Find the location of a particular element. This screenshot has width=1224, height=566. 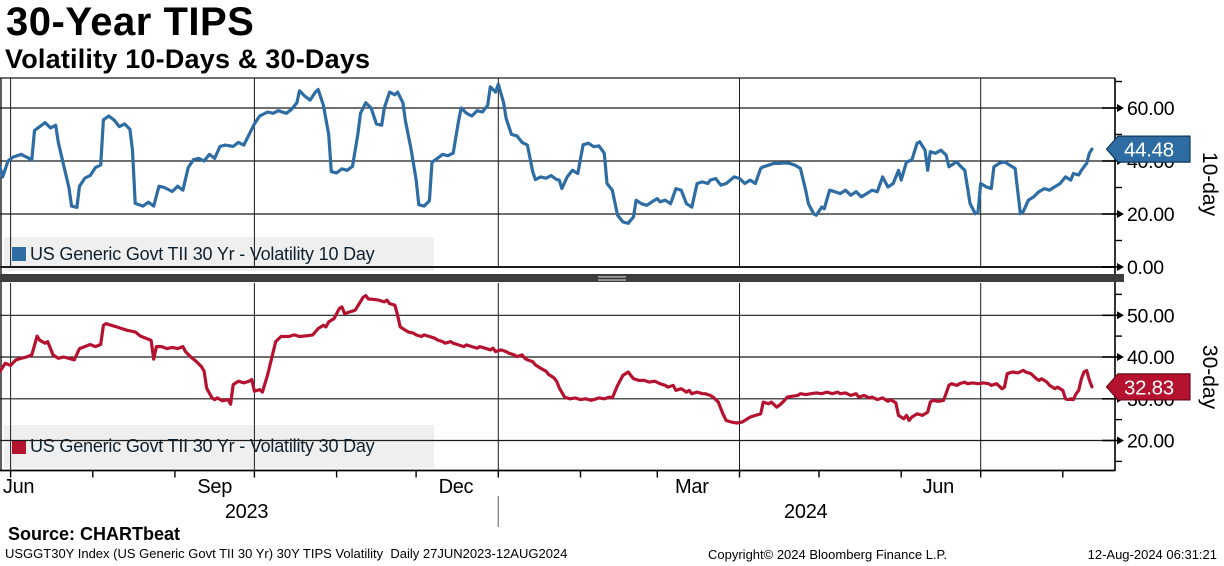

last-value-badge-30-day is located at coordinates (1148, 387).